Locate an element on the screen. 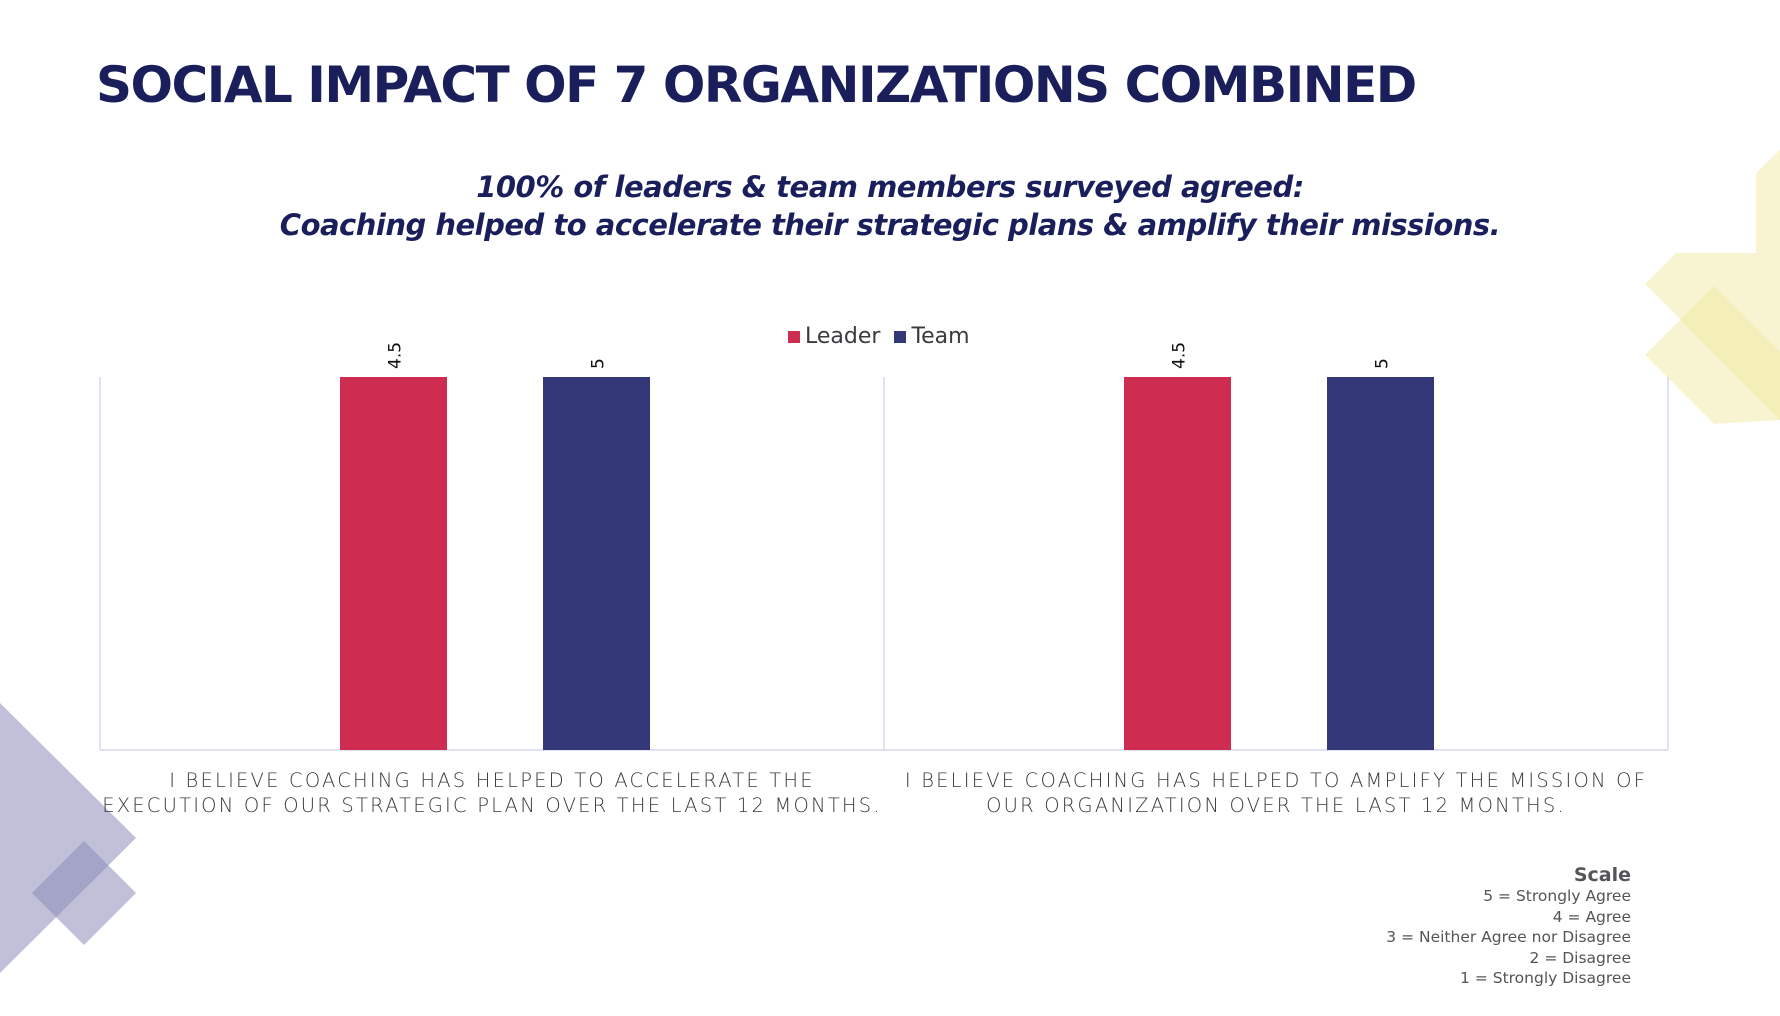  legend-item-leader: Leader is located at coordinates (834, 336).